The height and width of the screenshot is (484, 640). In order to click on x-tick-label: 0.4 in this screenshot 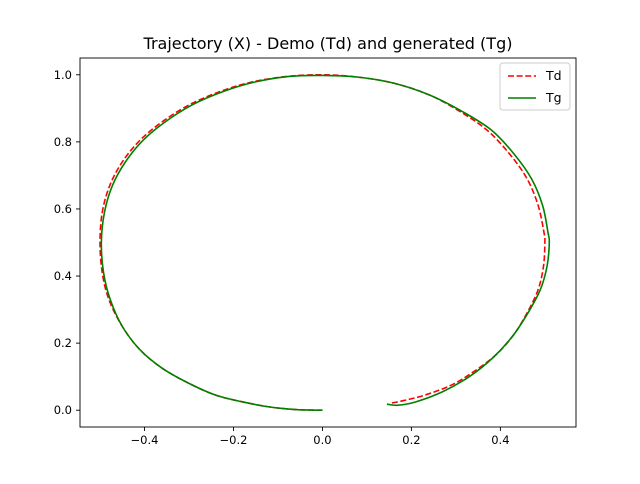, I will do `click(500, 440)`.